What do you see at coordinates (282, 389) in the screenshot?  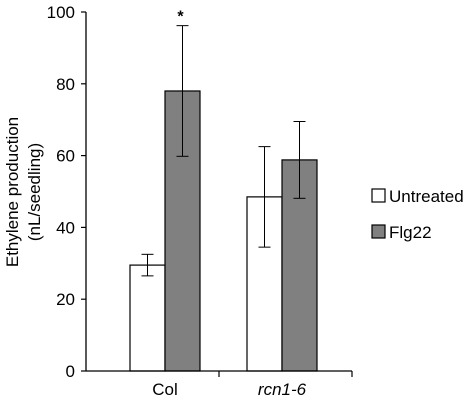 I see `x-category-label: rcn1-6` at bounding box center [282, 389].